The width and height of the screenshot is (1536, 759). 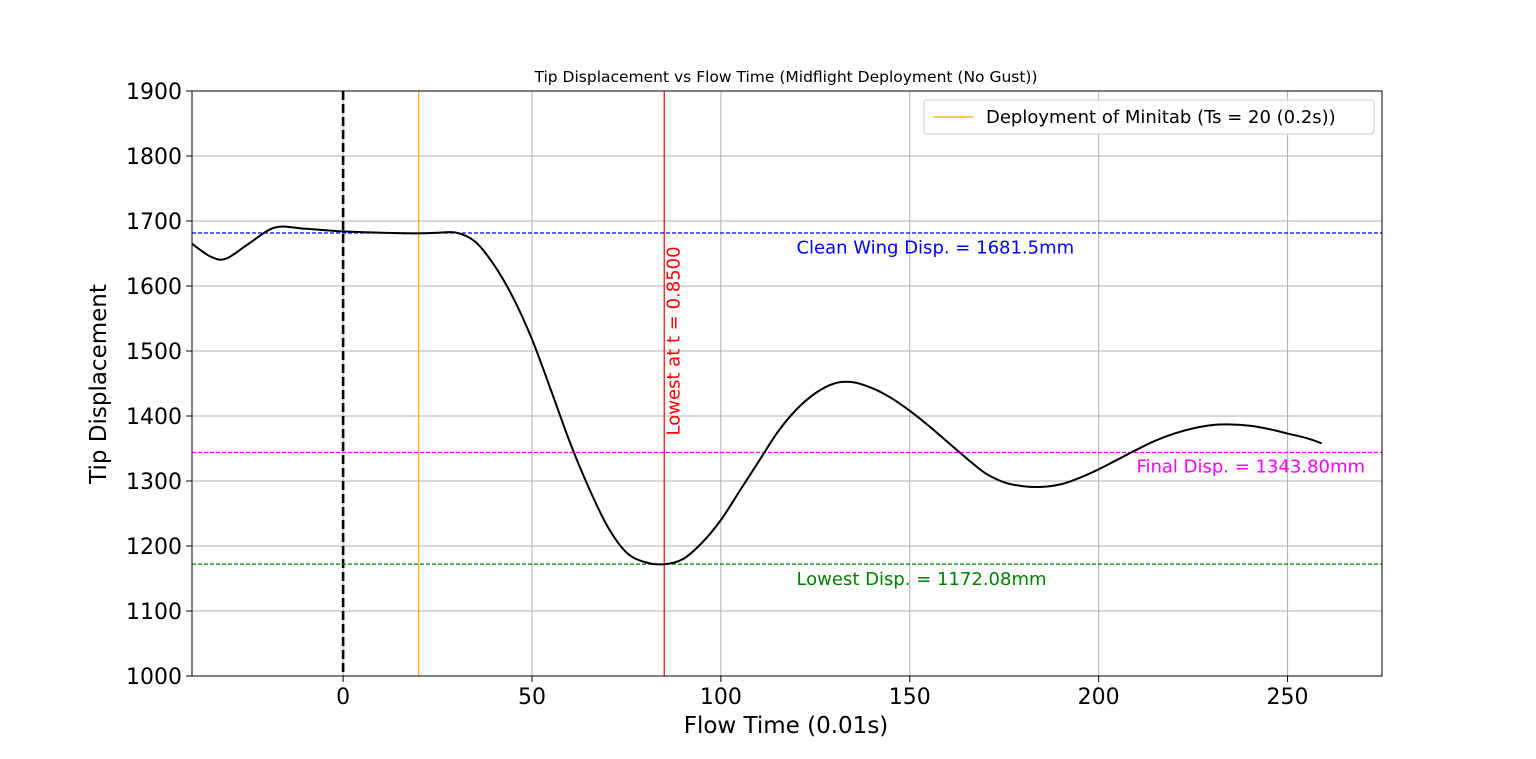 What do you see at coordinates (935, 248) in the screenshot?
I see `annotation-label: Clean Wing Disp. = 1681.5mm` at bounding box center [935, 248].